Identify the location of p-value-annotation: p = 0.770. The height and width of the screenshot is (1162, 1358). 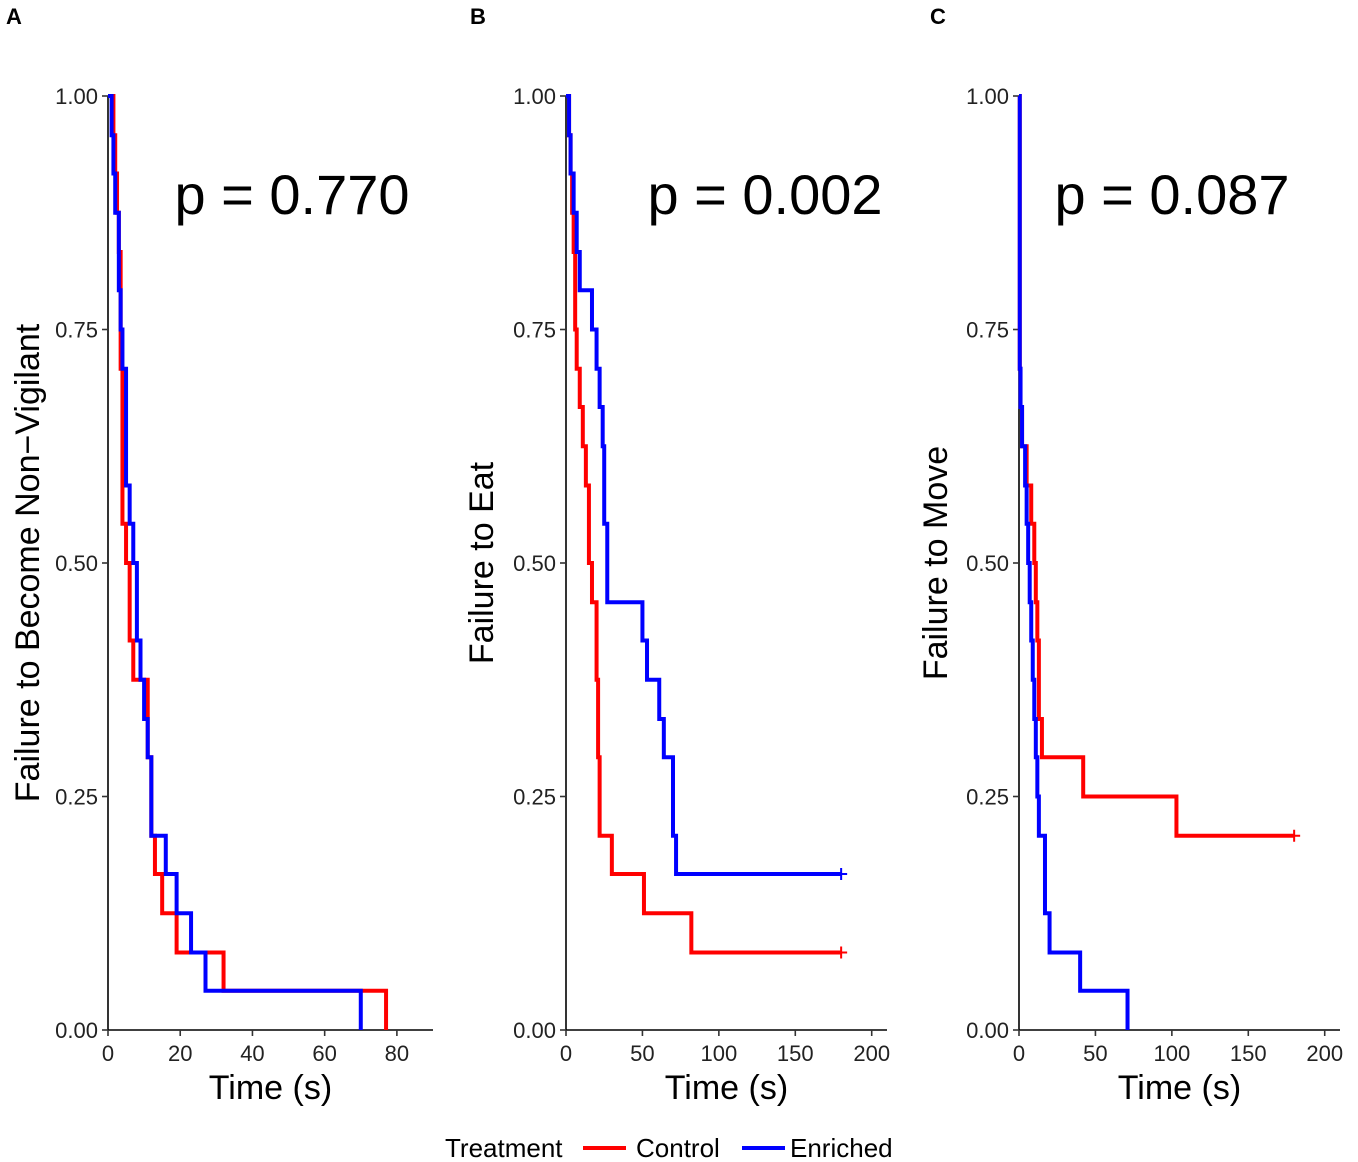
(291, 194).